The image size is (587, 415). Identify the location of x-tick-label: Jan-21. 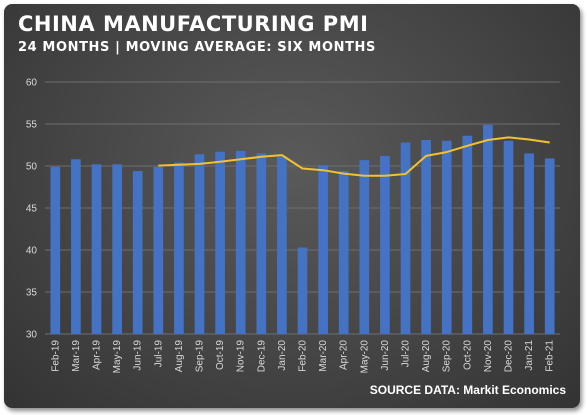
(529, 355).